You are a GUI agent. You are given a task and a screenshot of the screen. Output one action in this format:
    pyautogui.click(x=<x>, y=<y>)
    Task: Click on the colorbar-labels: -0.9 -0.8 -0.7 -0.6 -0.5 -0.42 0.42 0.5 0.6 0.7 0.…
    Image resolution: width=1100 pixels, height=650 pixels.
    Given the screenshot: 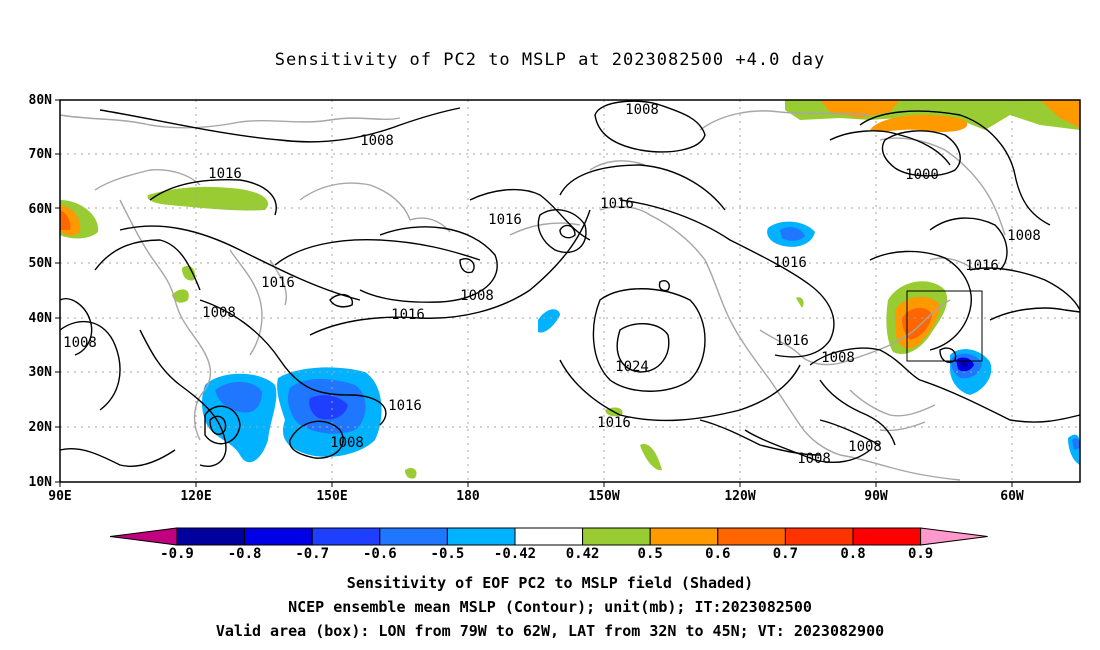 What is the action you would take?
    pyautogui.click(x=546, y=554)
    